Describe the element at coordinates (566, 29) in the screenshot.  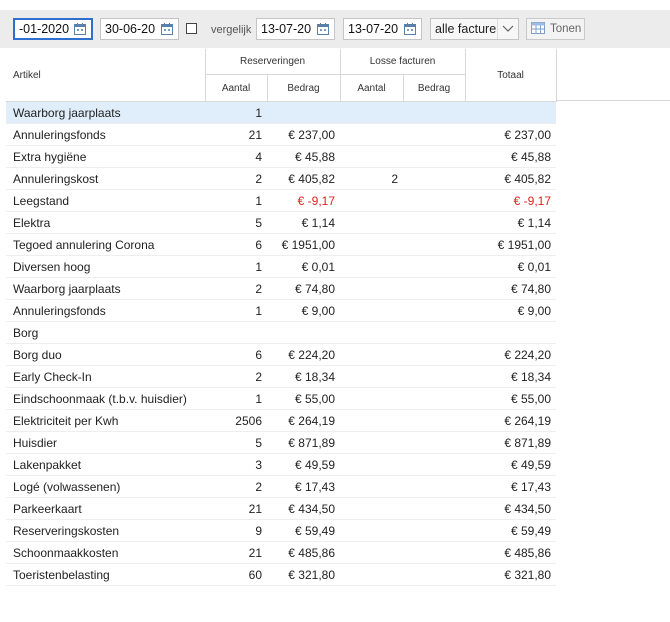
I see `show-button-label: Tonen` at that location.